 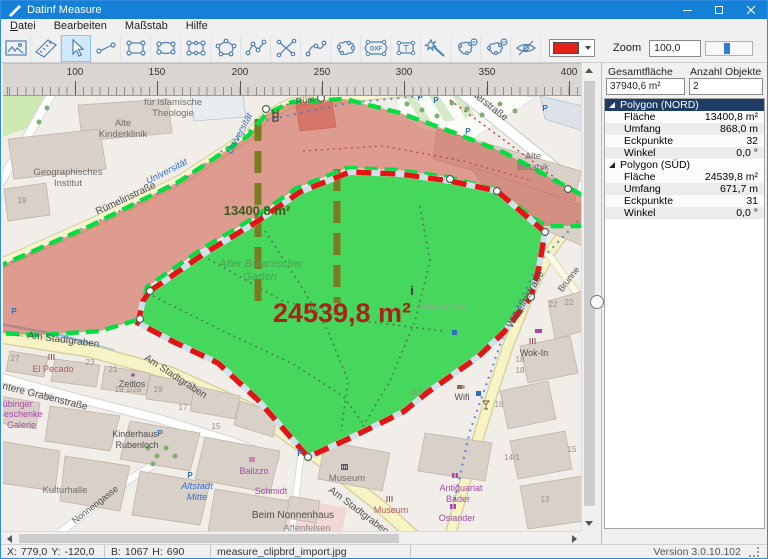 I want to click on zoom-slider-thumb, so click(x=727, y=48).